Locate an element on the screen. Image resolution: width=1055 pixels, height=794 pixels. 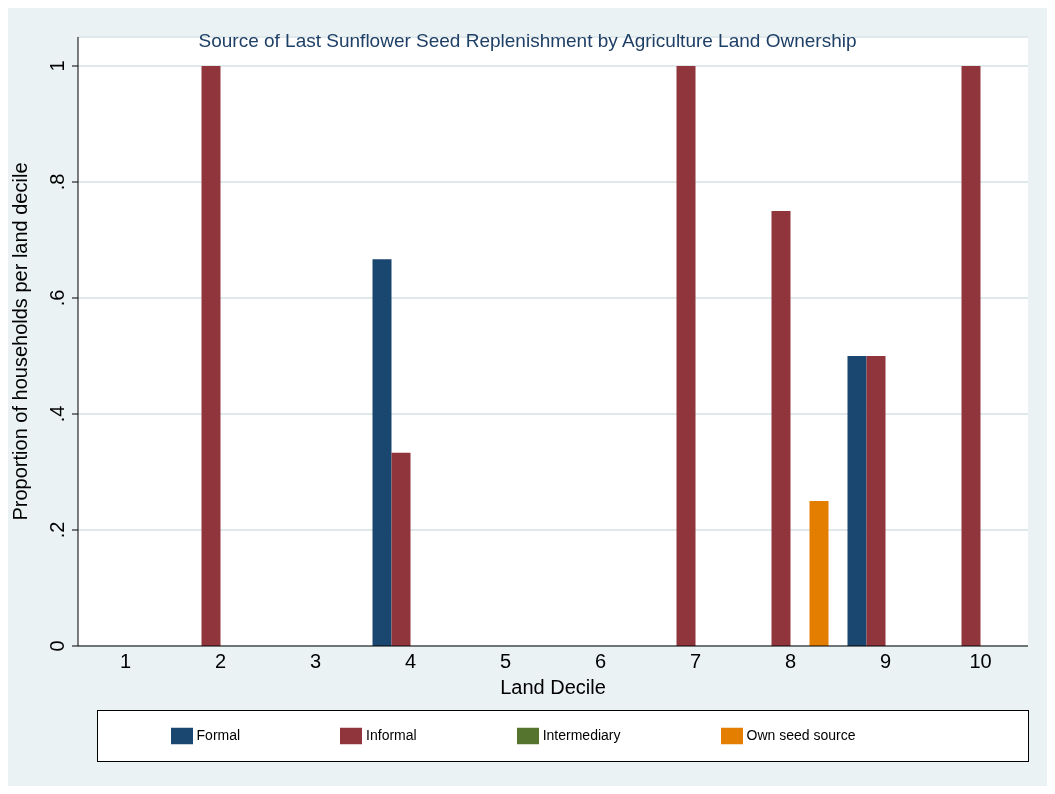
legend-label: Informal is located at coordinates (391, 734).